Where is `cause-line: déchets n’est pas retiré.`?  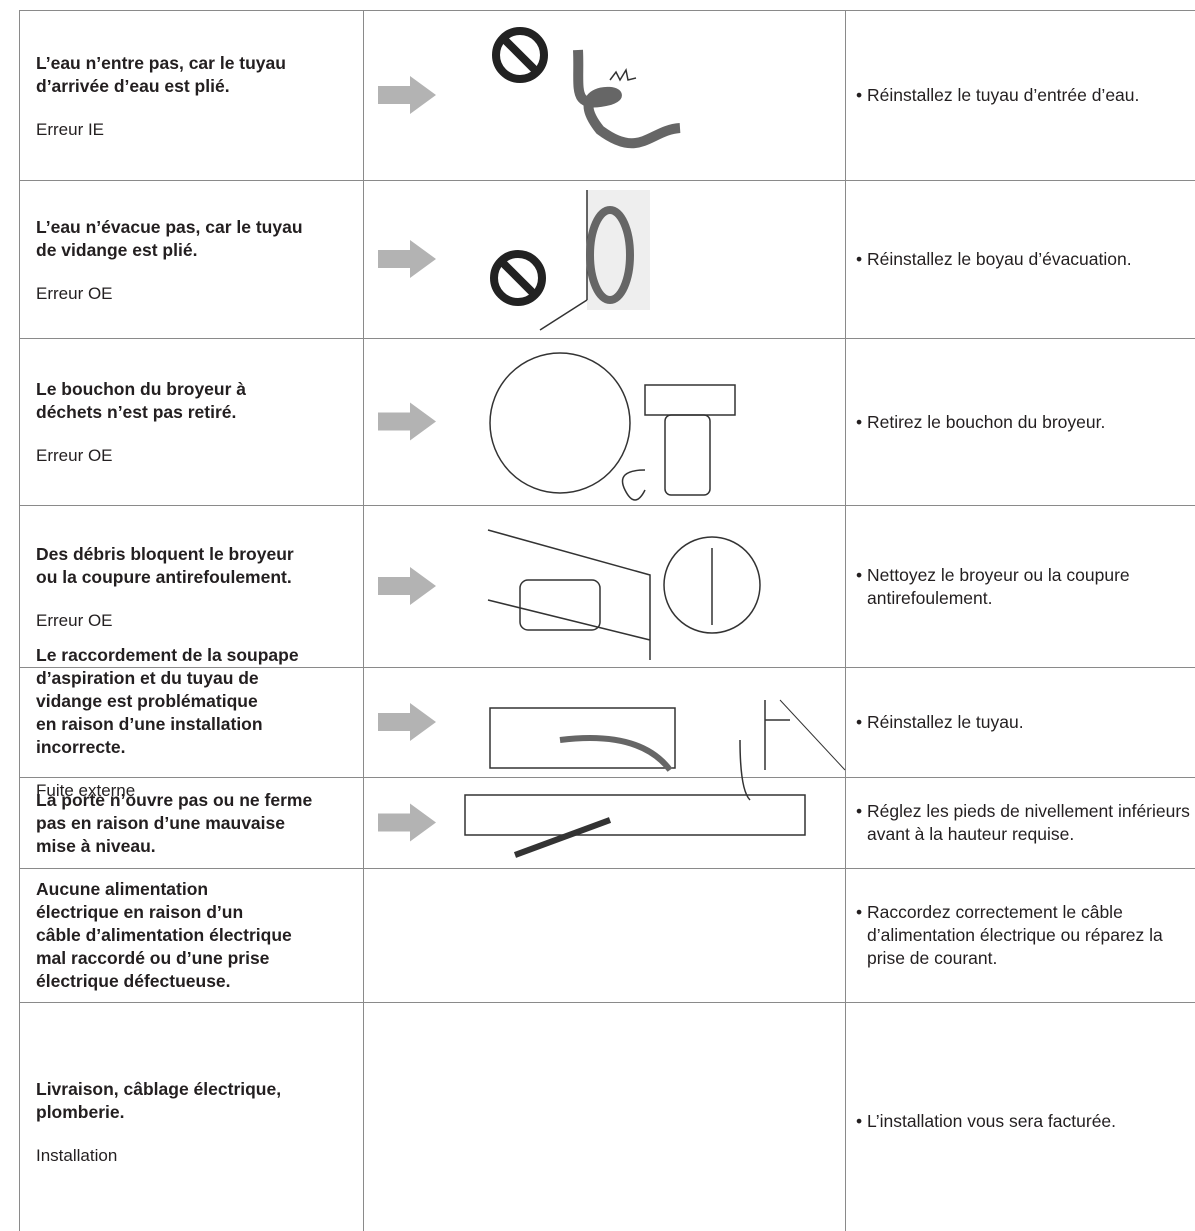 cause-line: déchets n’est pas retiré. is located at coordinates (136, 412).